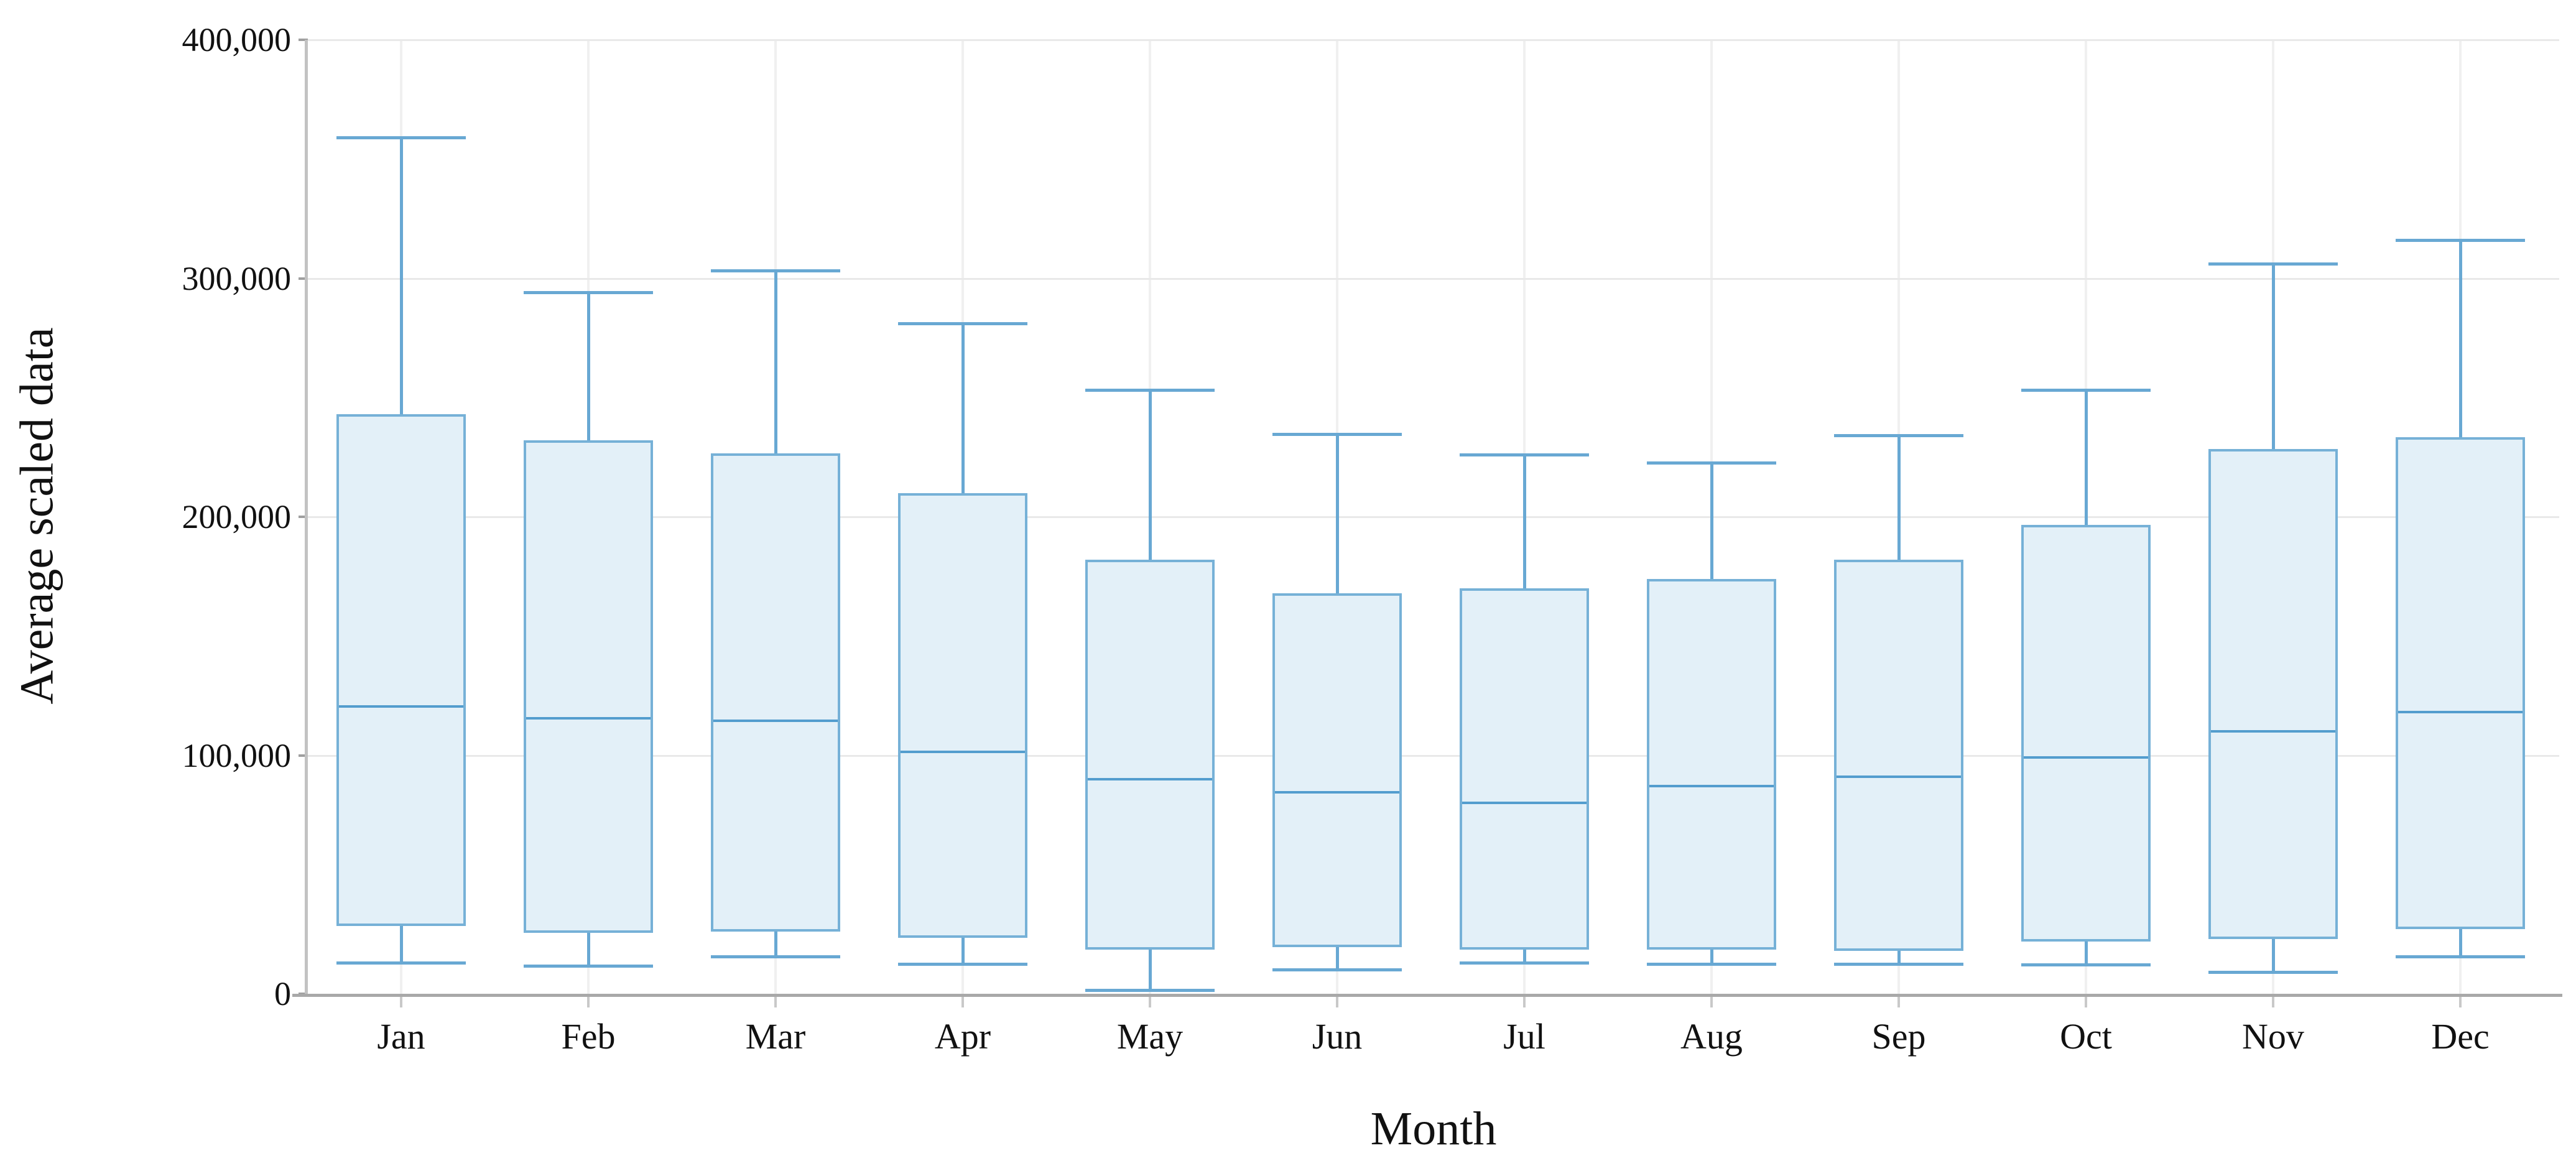 Image resolution: width=2576 pixels, height=1176 pixels. I want to click on y-tick-label: 400,000, so click(237, 39).